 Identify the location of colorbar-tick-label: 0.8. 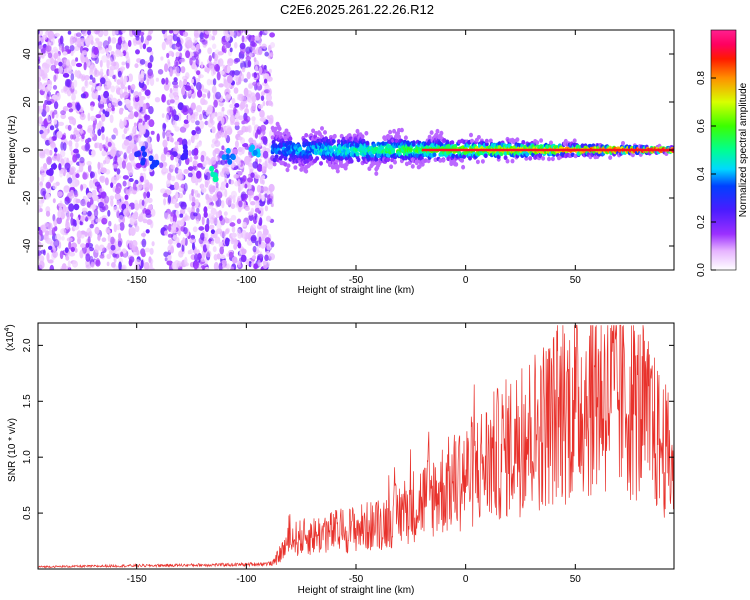
(701, 78).